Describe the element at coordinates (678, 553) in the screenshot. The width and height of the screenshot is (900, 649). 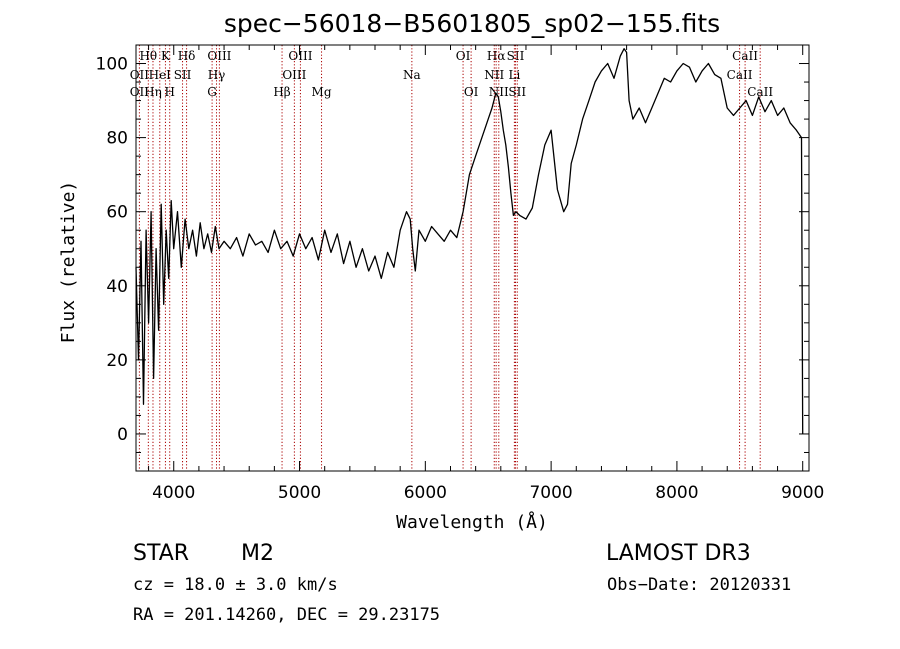
I see `survey-name: LAMOST DR3` at that location.